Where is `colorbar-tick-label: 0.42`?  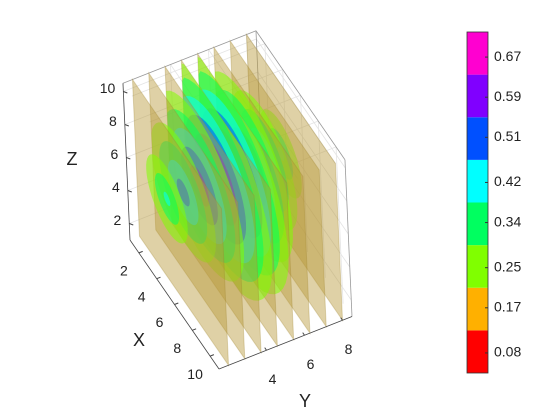
colorbar-tick-label: 0.42 is located at coordinates (507, 181).